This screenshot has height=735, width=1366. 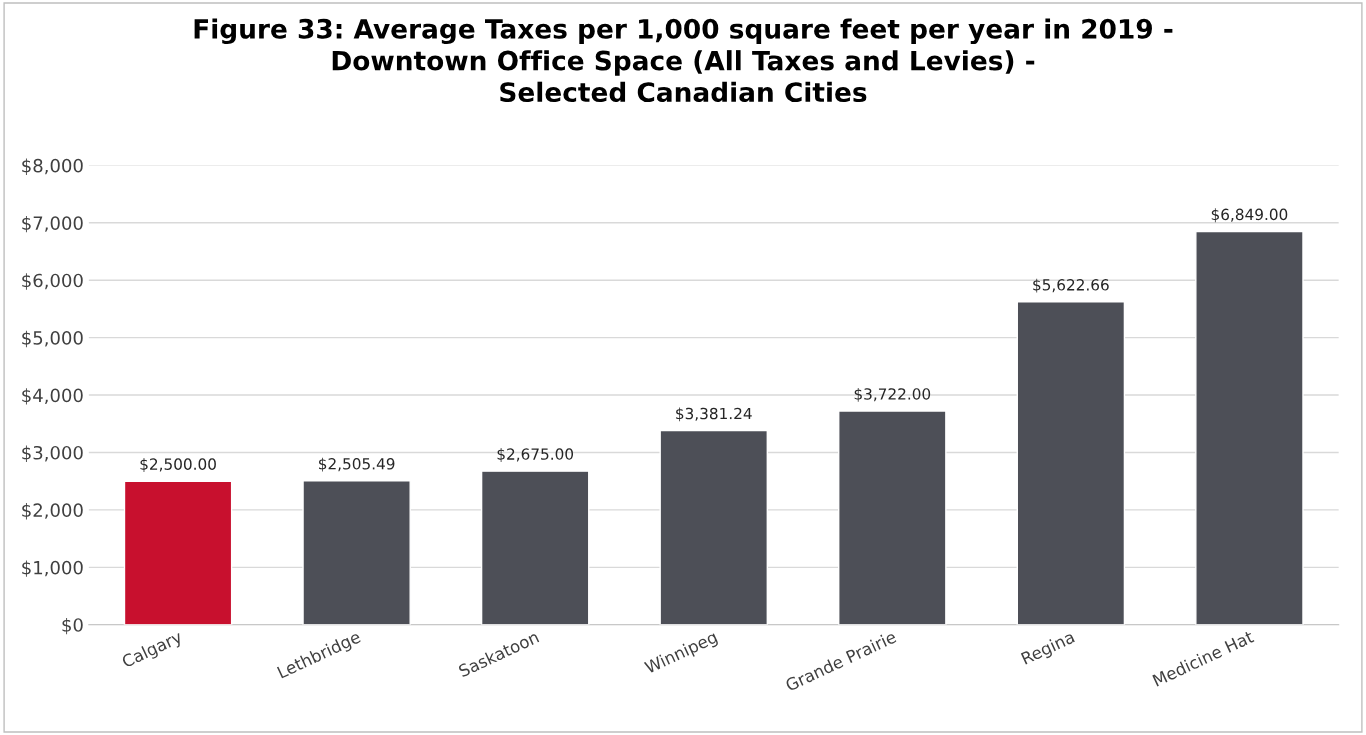 I want to click on y-tick-label: $3,000, so click(x=52, y=453).